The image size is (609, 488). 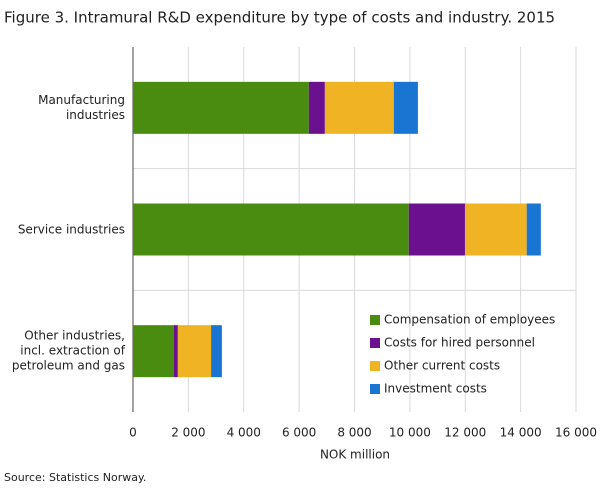 I want to click on legend-label: Investment costs, so click(x=435, y=389).